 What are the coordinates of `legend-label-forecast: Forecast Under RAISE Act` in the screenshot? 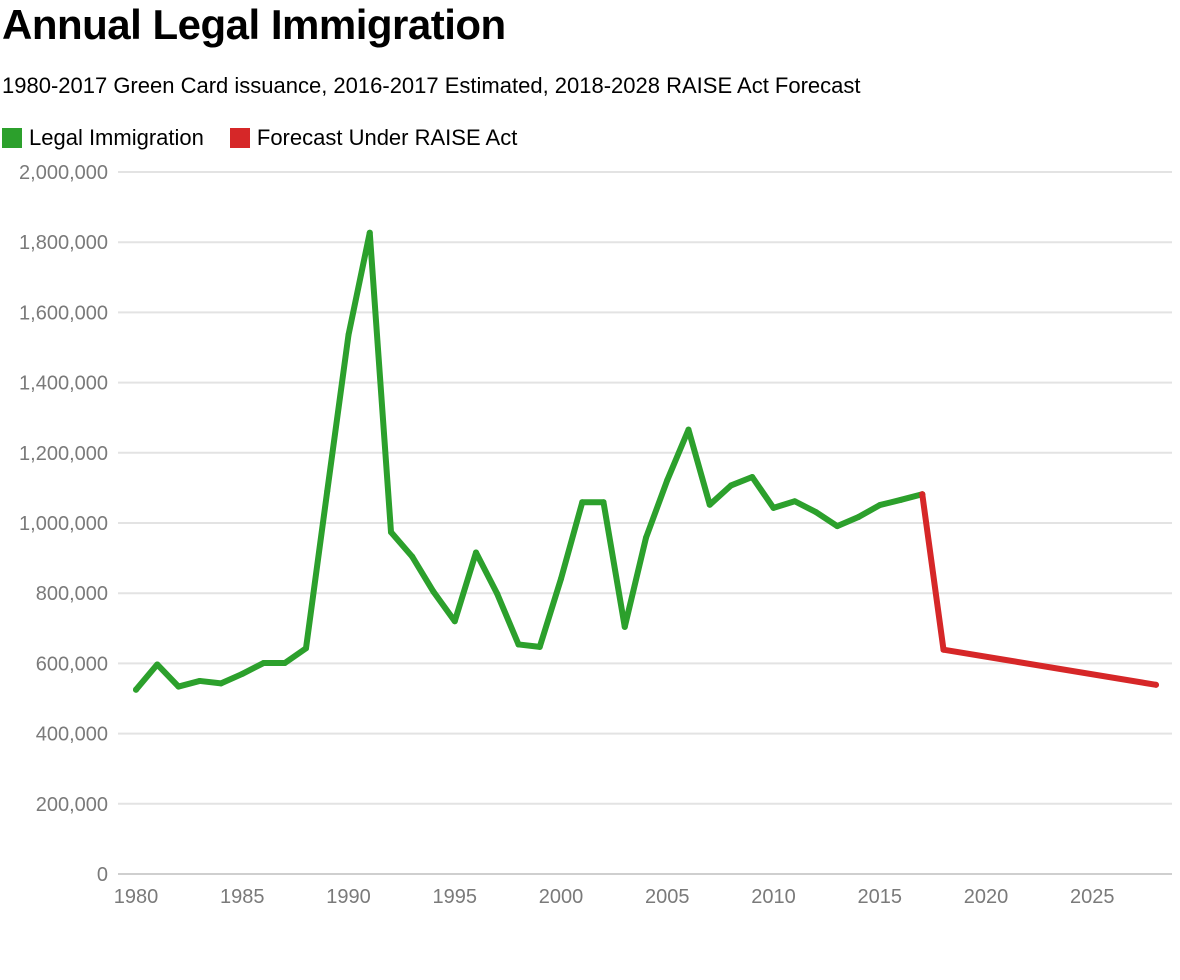 It's located at (387, 137).